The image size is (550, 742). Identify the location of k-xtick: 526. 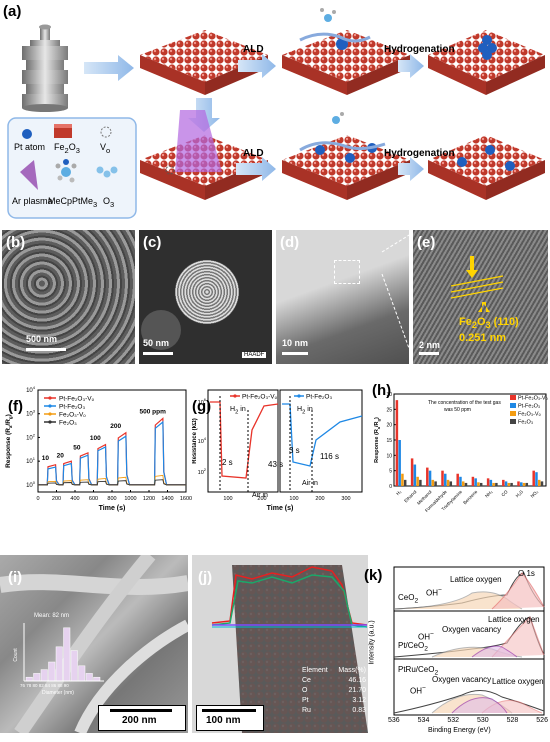
(542, 720).